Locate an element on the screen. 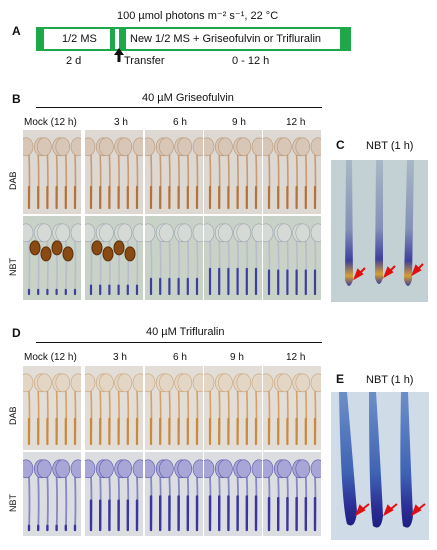  panel-c-photo is located at coordinates (379, 231).